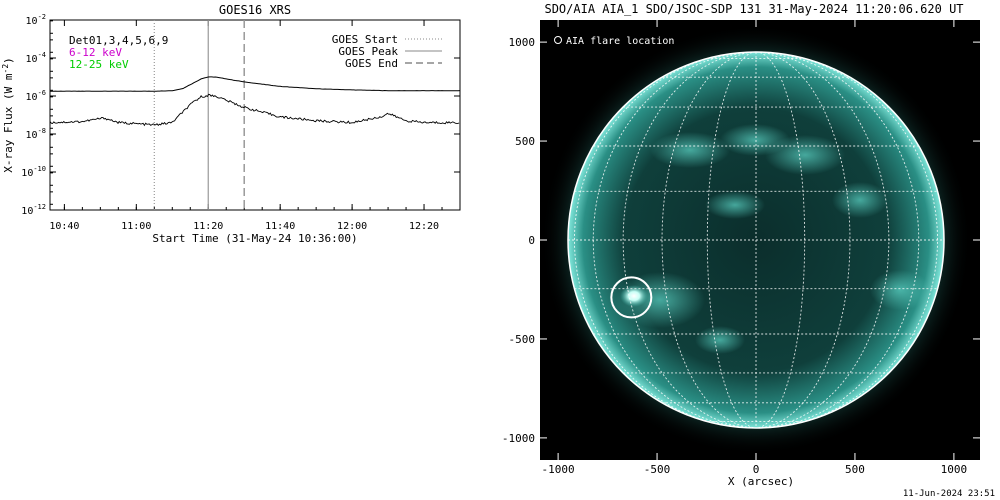 The height and width of the screenshot is (500, 1000). Describe the element at coordinates (424, 226) in the screenshot. I see `goes-x-tick-label: 12:20` at that location.